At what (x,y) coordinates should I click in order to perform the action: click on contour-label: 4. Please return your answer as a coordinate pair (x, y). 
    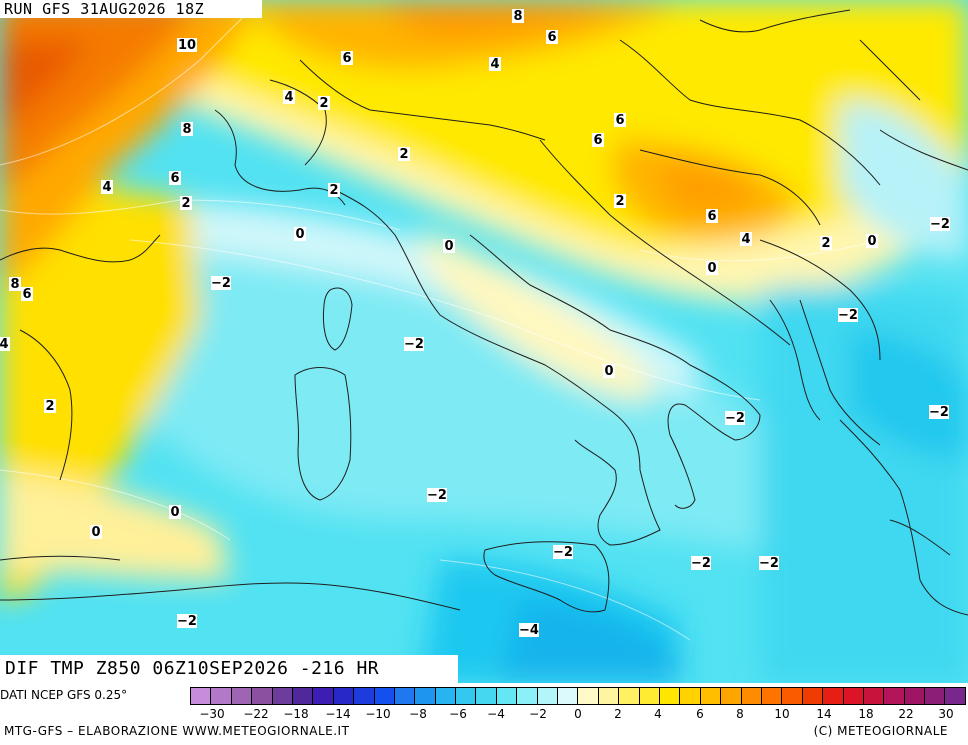
    Looking at the image, I should click on (106, 187).